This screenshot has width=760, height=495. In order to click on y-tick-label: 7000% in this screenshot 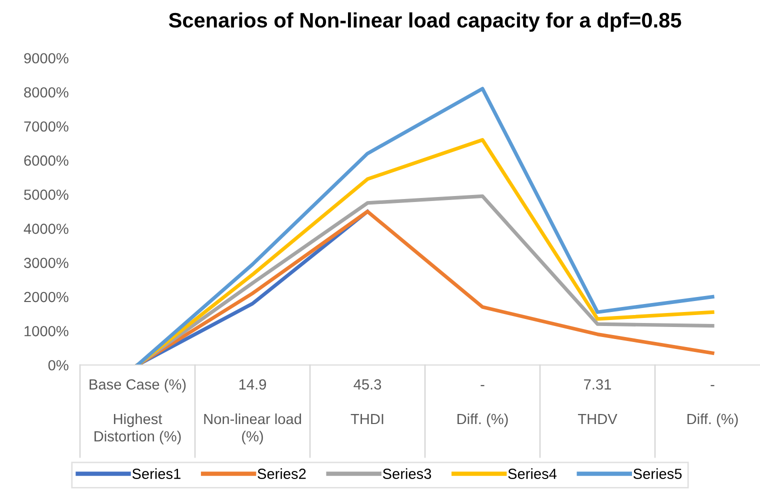, I will do `click(46, 126)`.